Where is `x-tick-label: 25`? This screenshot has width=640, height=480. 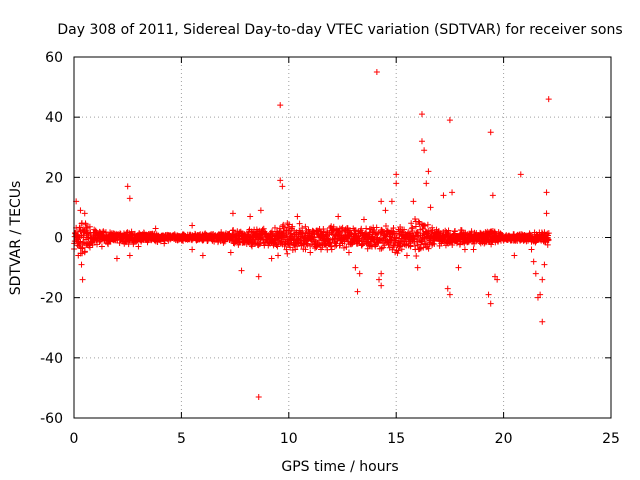 x-tick-label: 25 is located at coordinates (611, 439).